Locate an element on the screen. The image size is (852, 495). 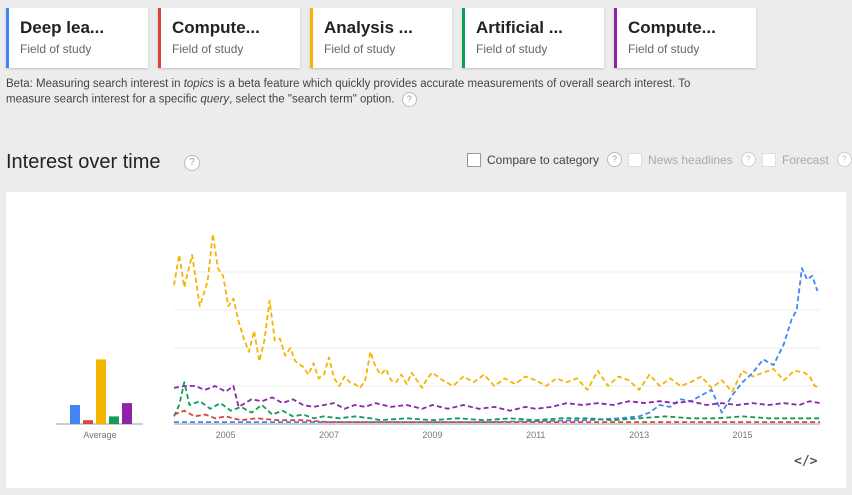
beta-text-1: Beta: Measuring search interest in is located at coordinates (95, 84).